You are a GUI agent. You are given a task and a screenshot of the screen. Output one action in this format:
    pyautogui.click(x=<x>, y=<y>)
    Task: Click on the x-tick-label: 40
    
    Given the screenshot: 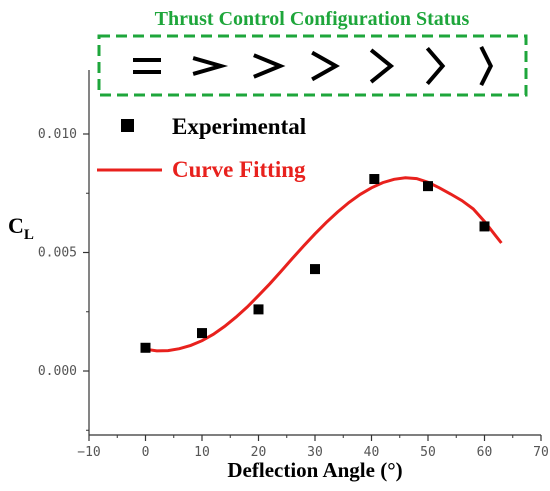 What is the action you would take?
    pyautogui.click(x=372, y=452)
    